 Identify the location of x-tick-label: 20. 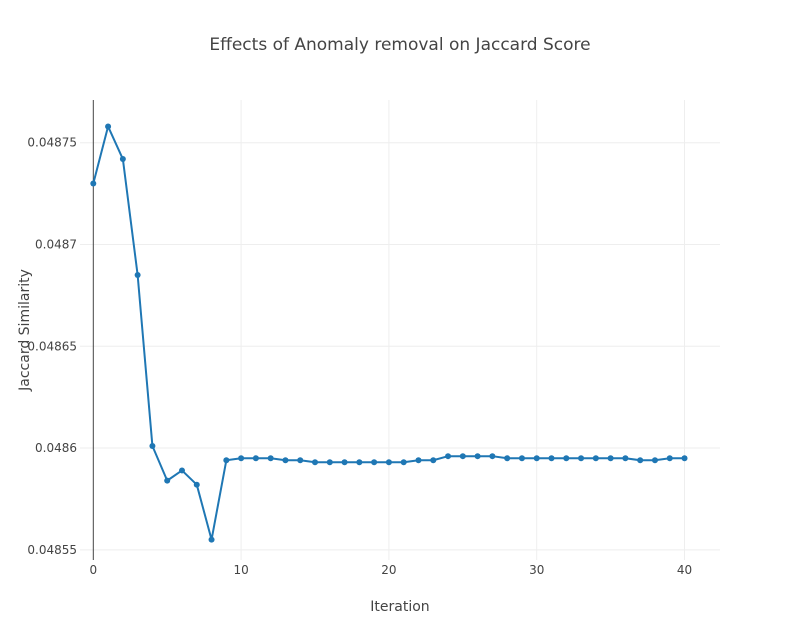
(388, 570).